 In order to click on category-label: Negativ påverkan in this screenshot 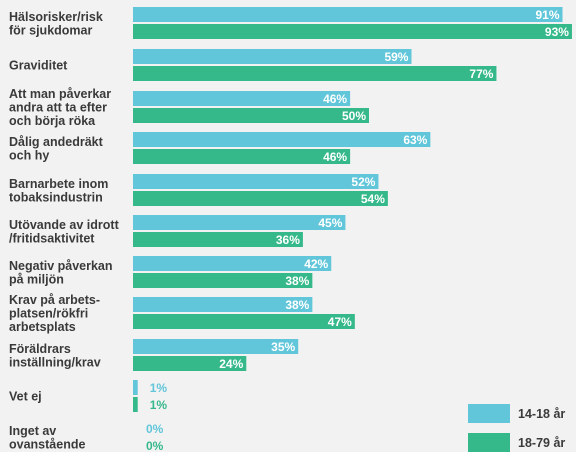, I will do `click(61, 266)`.